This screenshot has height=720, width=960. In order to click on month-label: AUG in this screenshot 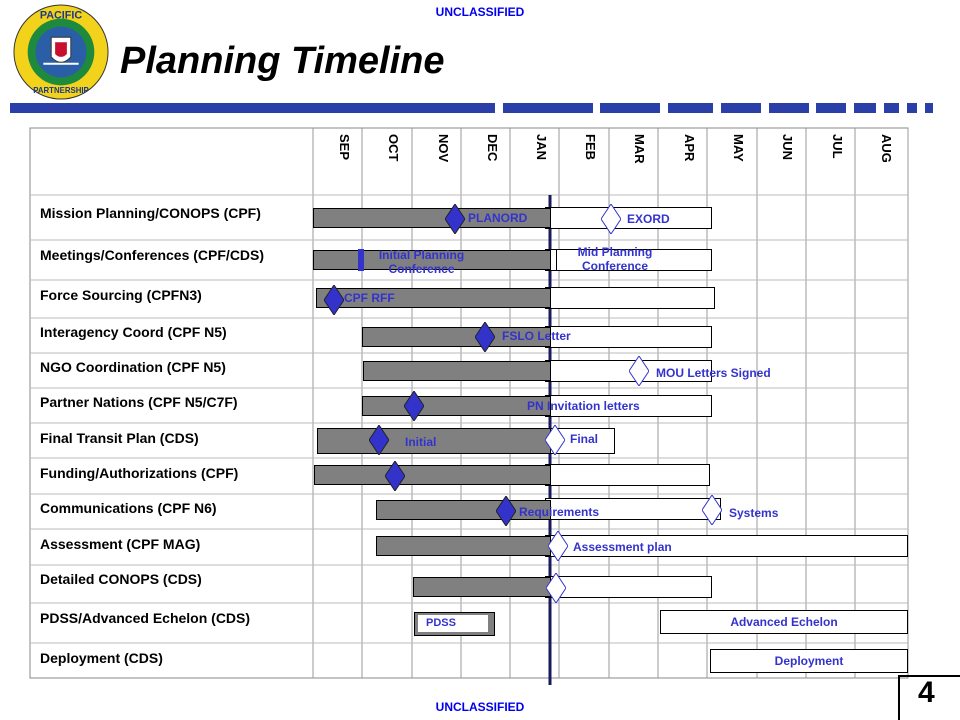, I will do `click(886, 148)`.